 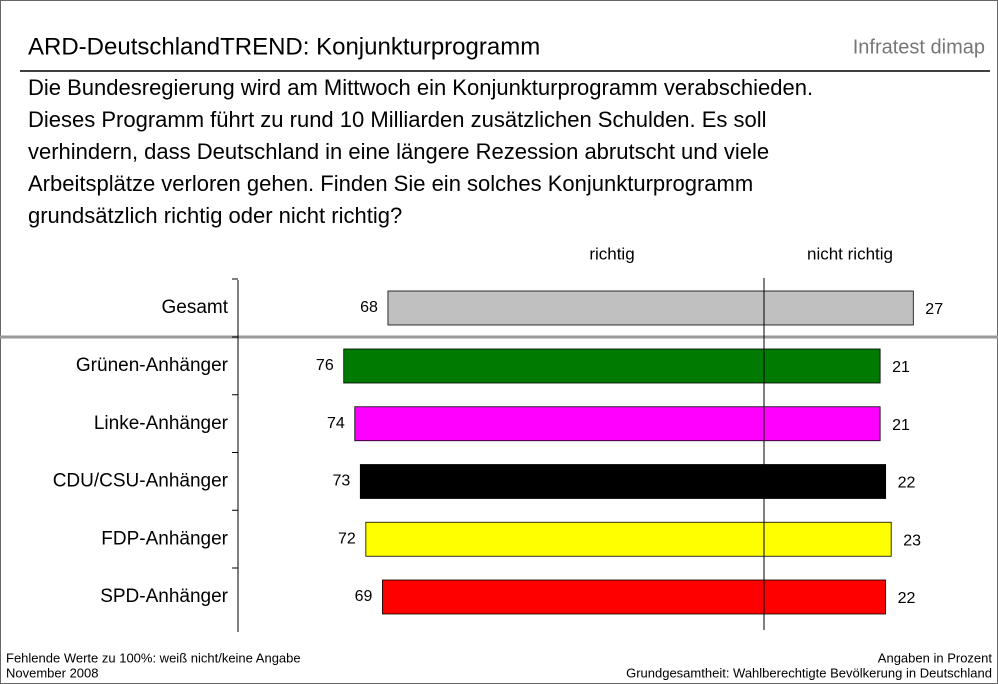 I want to click on legend-left: richtig, so click(x=611, y=253).